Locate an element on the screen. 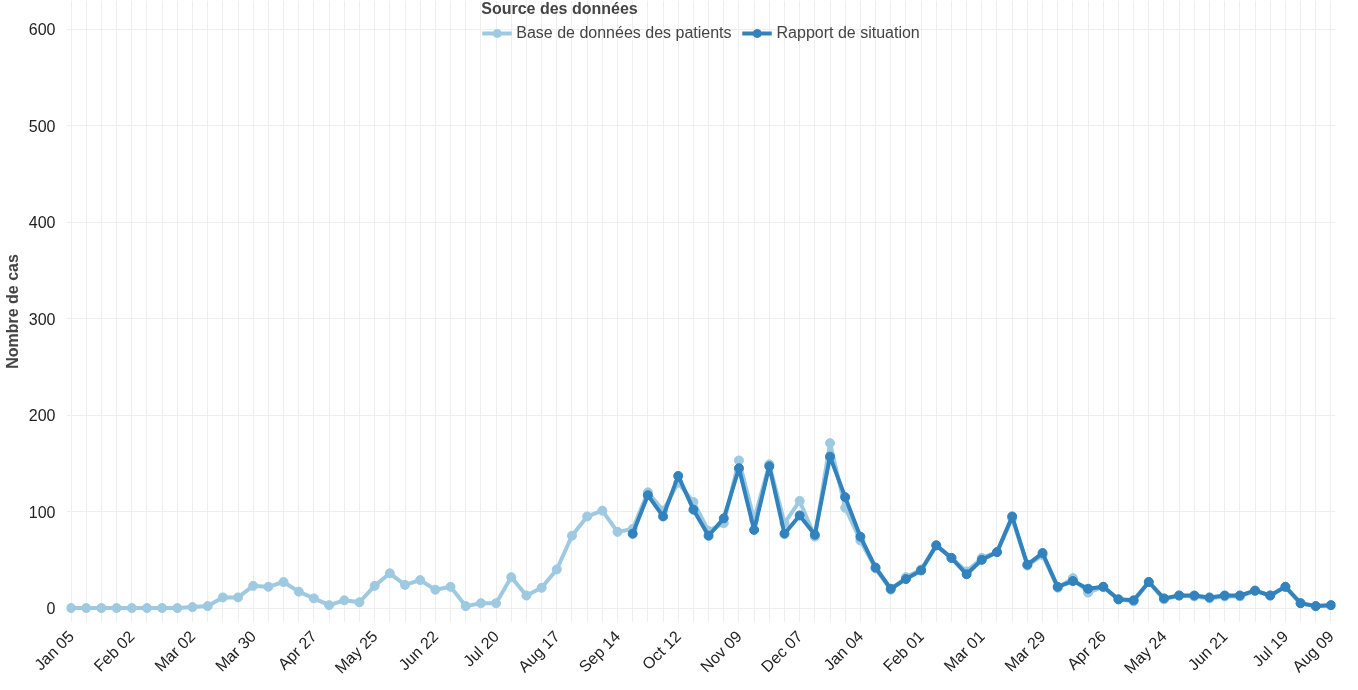  x-tick-label: Nov 09 is located at coordinates (721, 651).